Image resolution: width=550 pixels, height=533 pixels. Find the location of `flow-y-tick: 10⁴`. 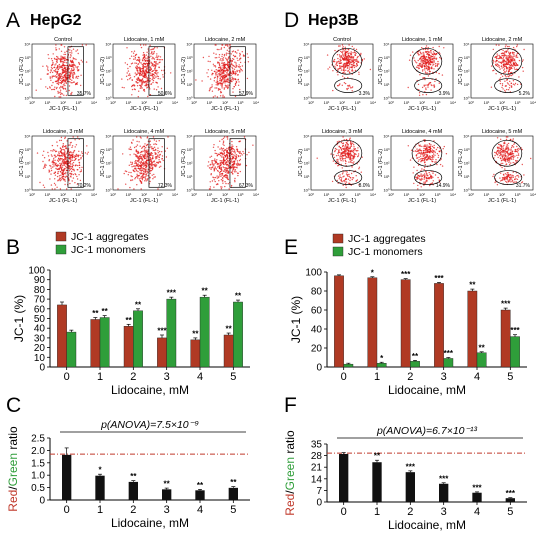

flow-y-tick: 10⁴ is located at coordinates (189, 44).